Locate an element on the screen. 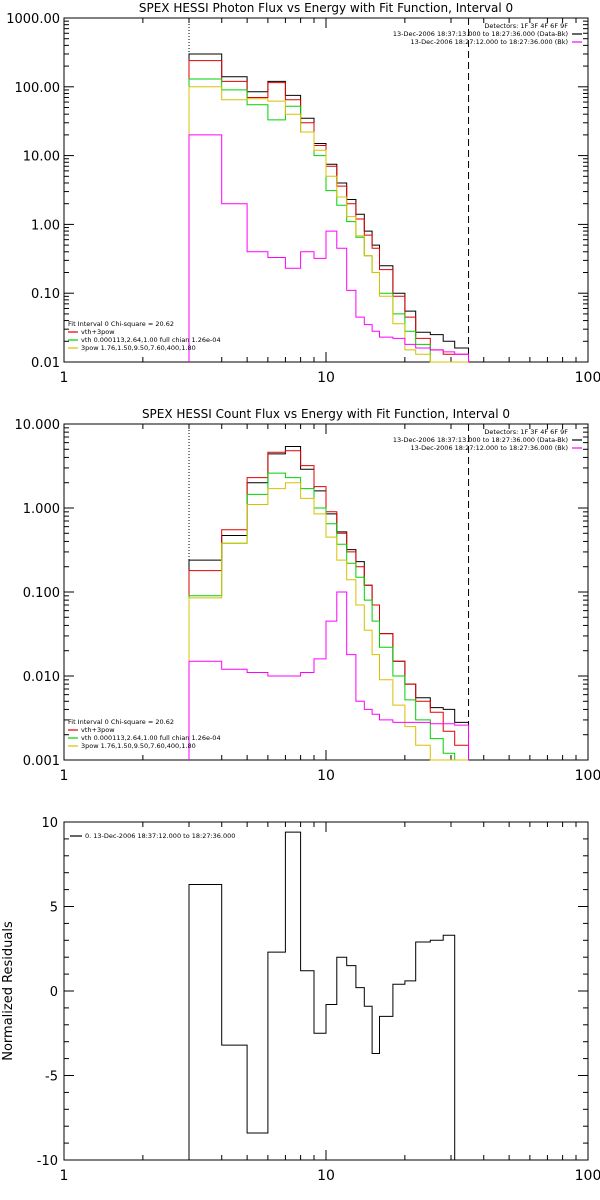 The image size is (600, 1200). y-tick-label: 0.001 is located at coordinates (41, 761).